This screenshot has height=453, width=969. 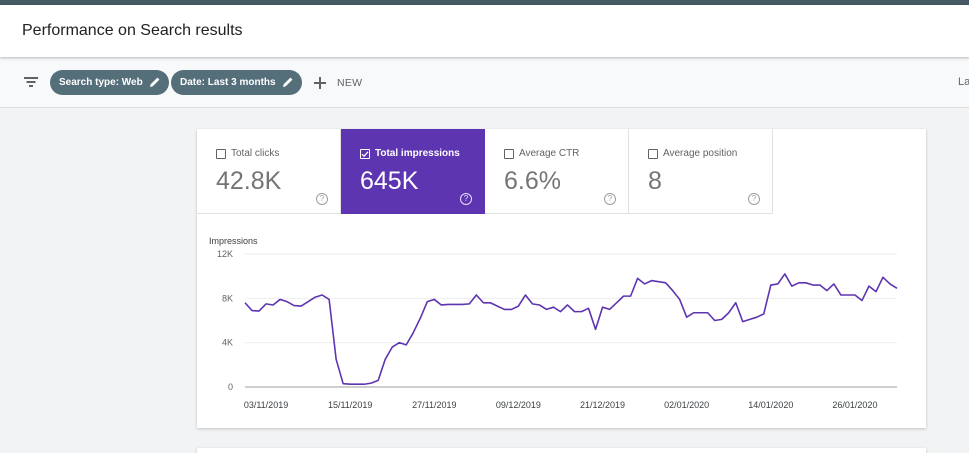 I want to click on check-icon, so click(x=365, y=154).